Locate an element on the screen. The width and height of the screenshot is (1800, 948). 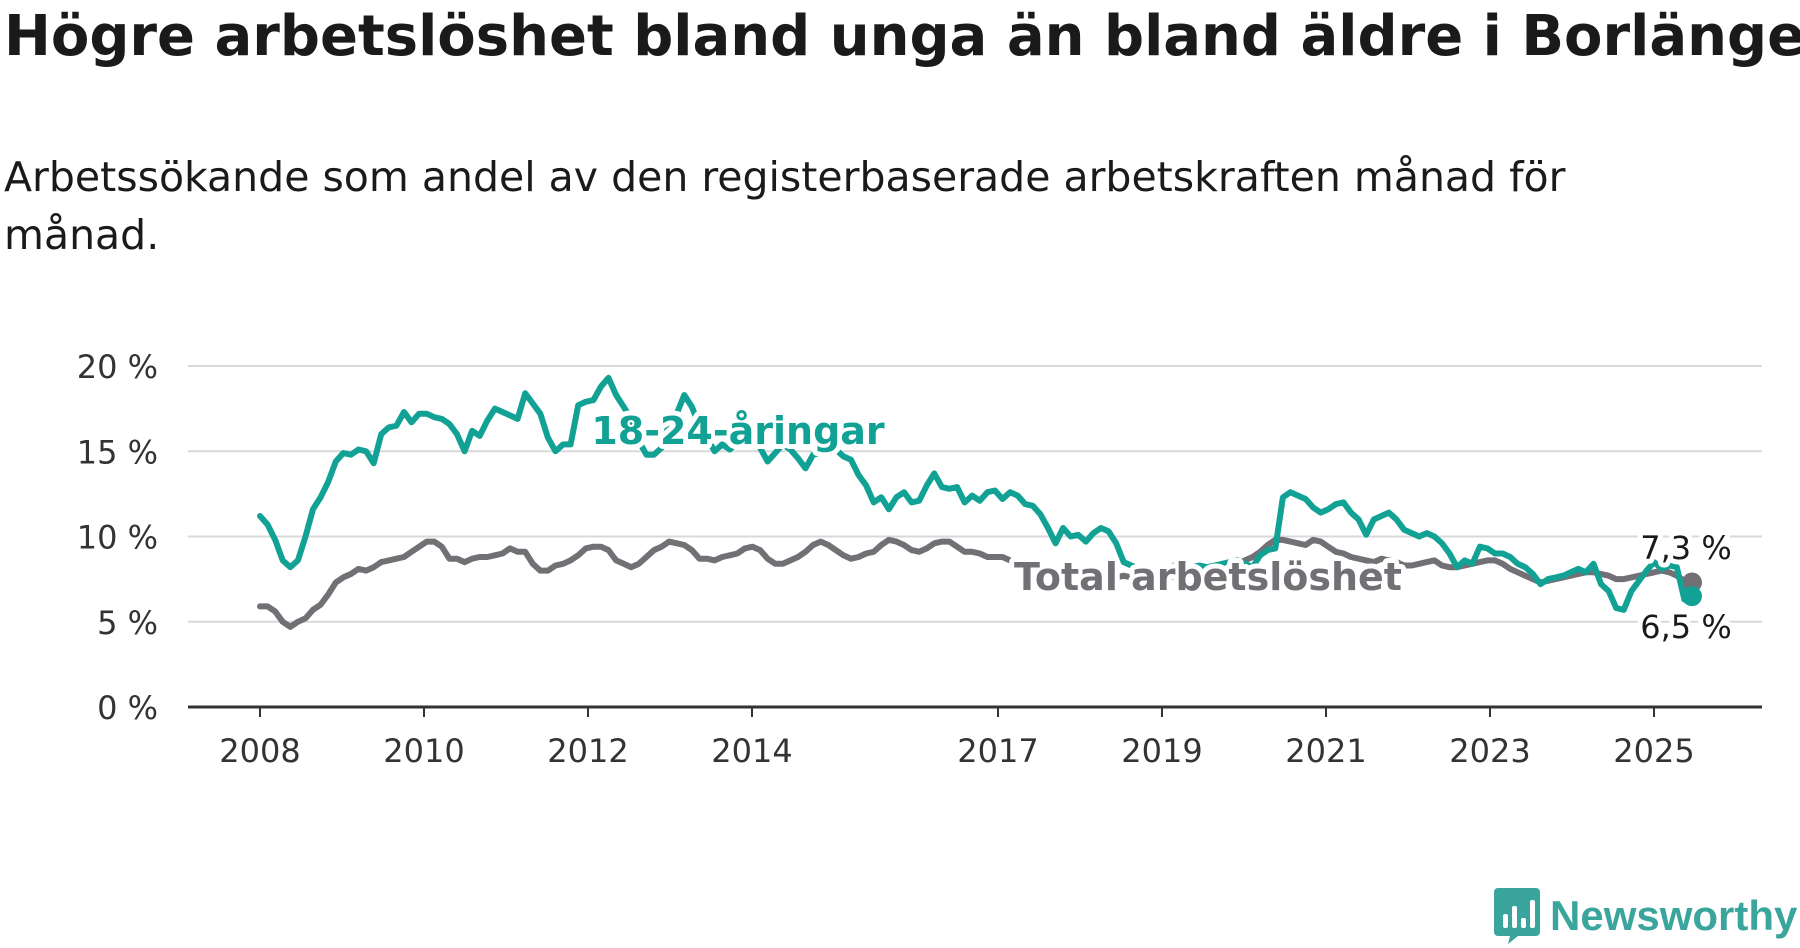
newsworthy-logo: Newsworthy is located at coordinates (1645, 916).